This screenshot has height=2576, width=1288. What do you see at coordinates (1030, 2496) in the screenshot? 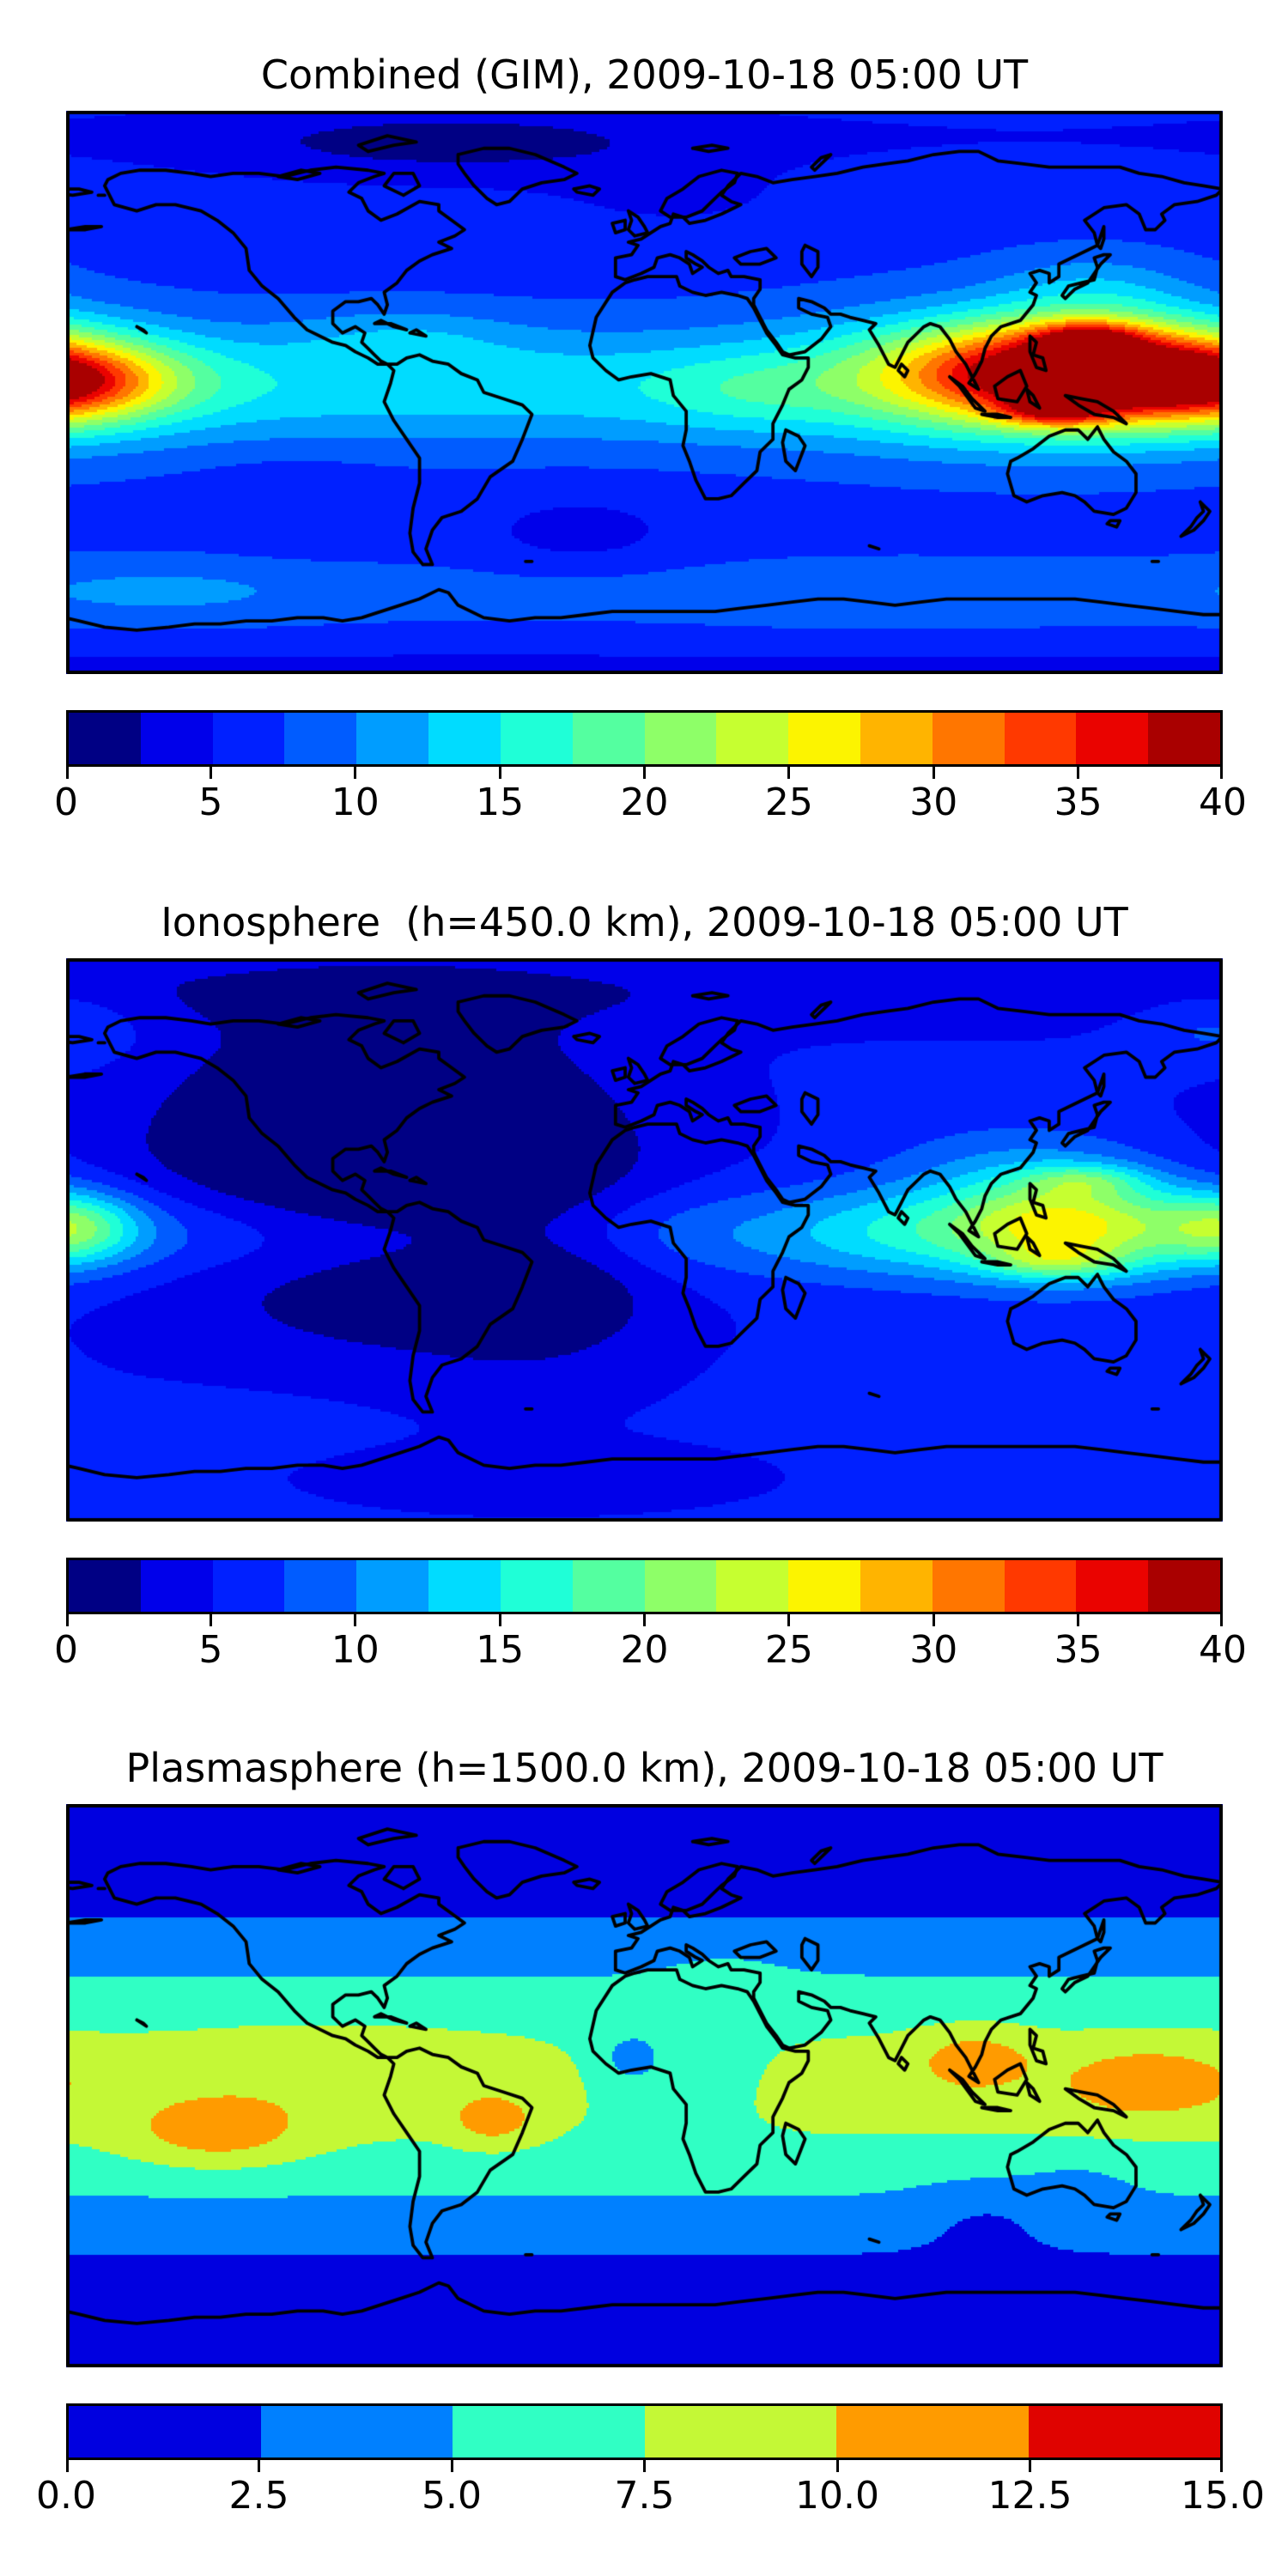
I see `colorbar-tick-label: 12.5` at bounding box center [1030, 2496].